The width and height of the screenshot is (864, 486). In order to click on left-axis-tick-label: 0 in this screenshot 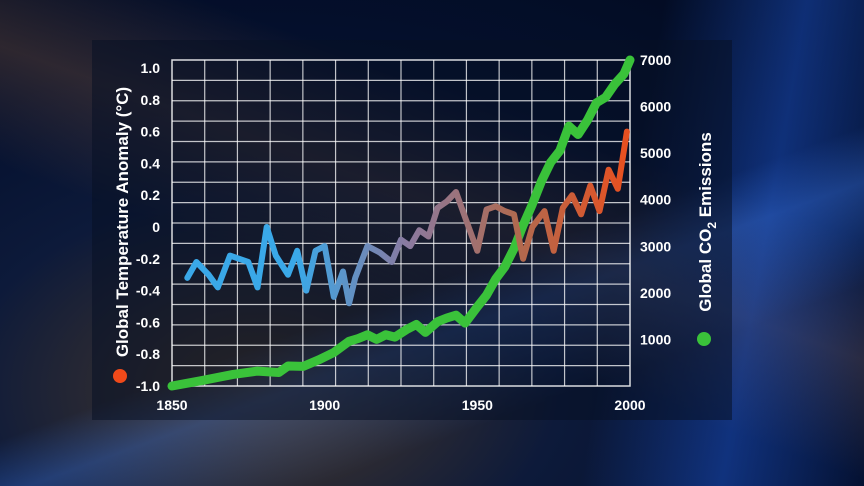, I will do `click(156, 227)`.